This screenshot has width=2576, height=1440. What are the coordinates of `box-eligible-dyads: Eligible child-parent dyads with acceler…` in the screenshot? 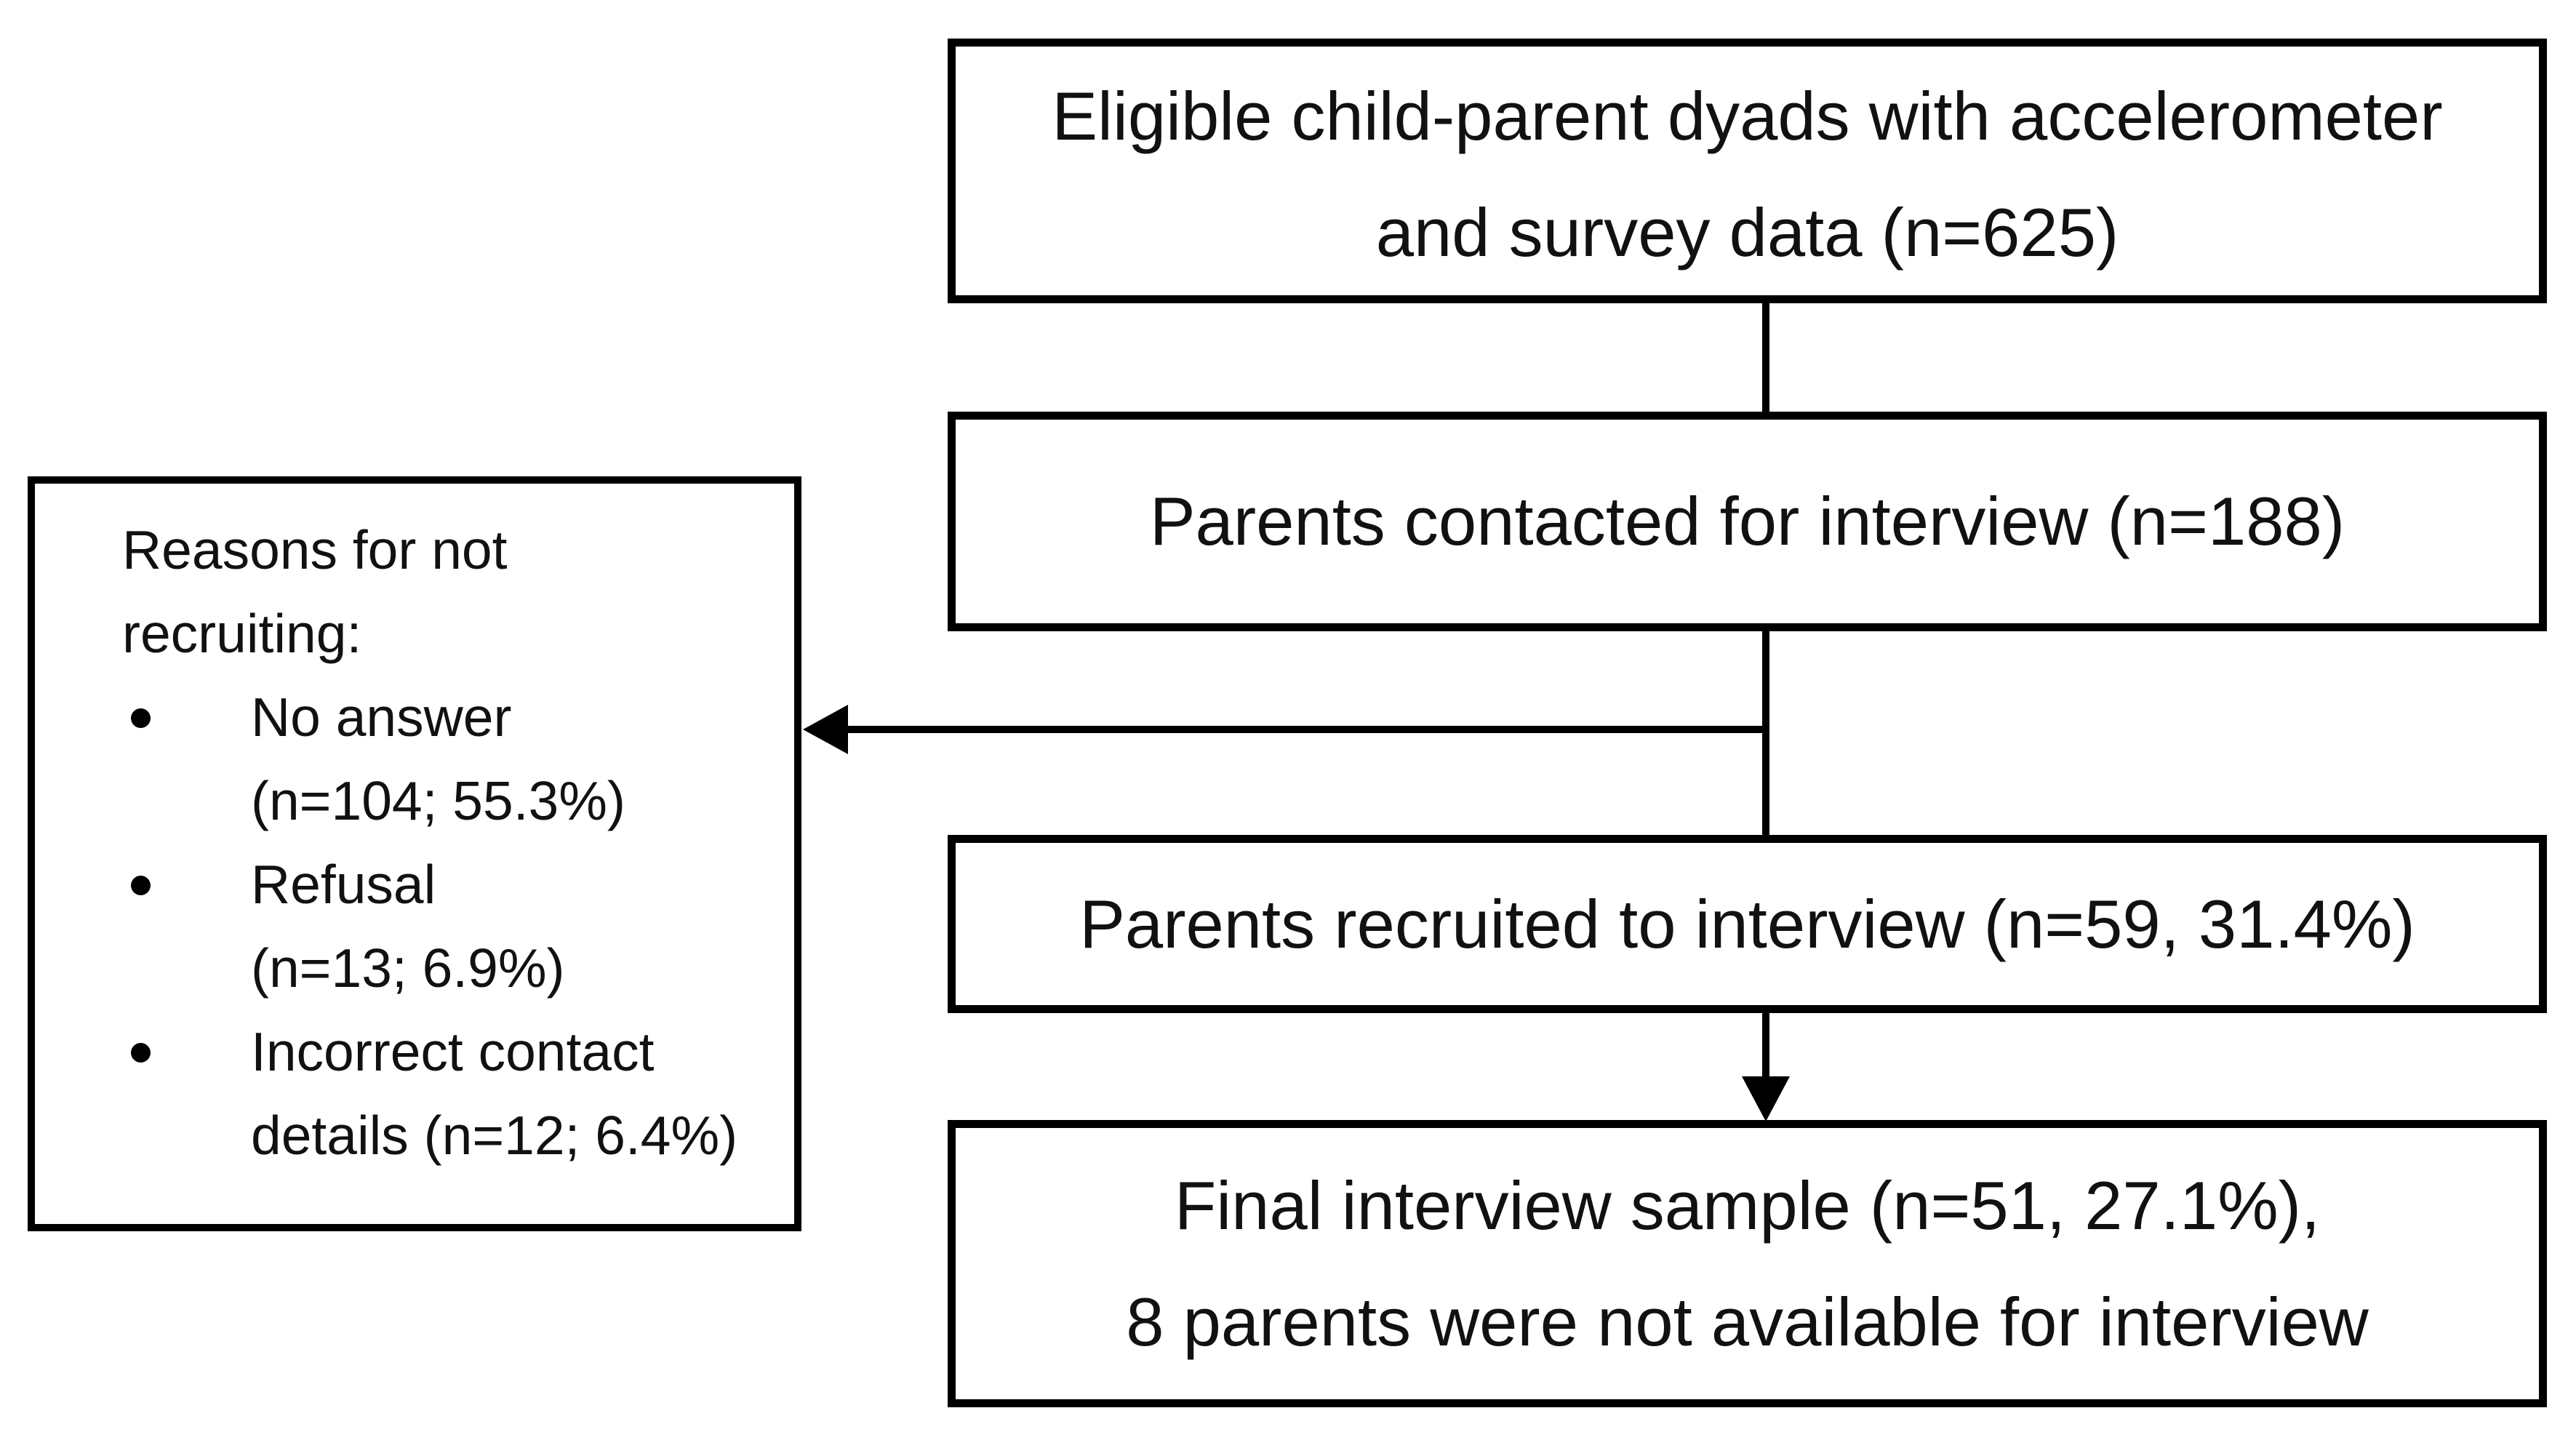 It's located at (1747, 171).